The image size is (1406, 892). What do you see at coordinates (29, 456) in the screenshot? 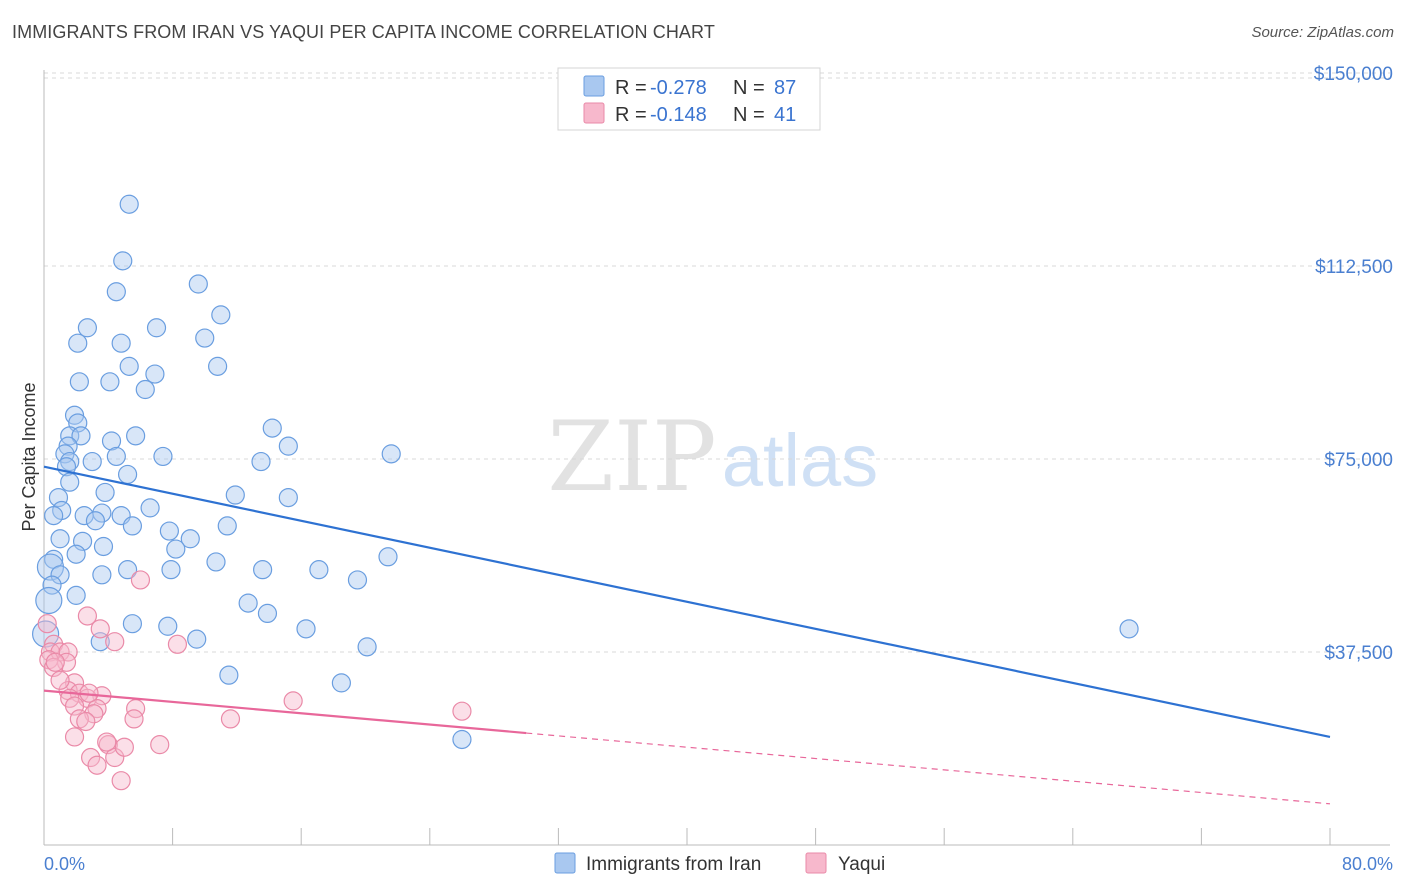
I see `y-axis-label: Per Capita Income` at bounding box center [29, 456].